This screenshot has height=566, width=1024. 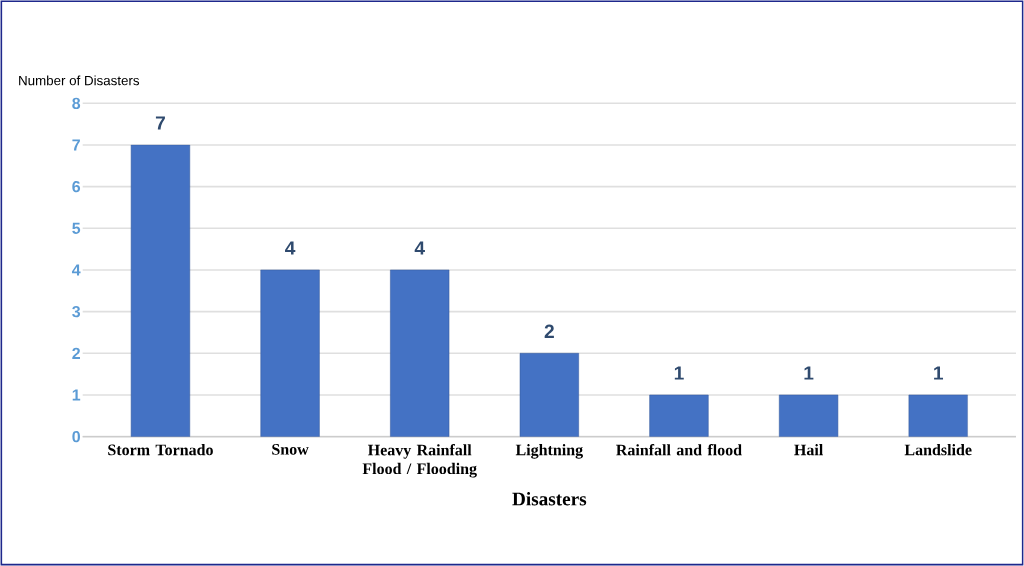 What do you see at coordinates (76, 436) in the screenshot?
I see `y-tick-label: 0` at bounding box center [76, 436].